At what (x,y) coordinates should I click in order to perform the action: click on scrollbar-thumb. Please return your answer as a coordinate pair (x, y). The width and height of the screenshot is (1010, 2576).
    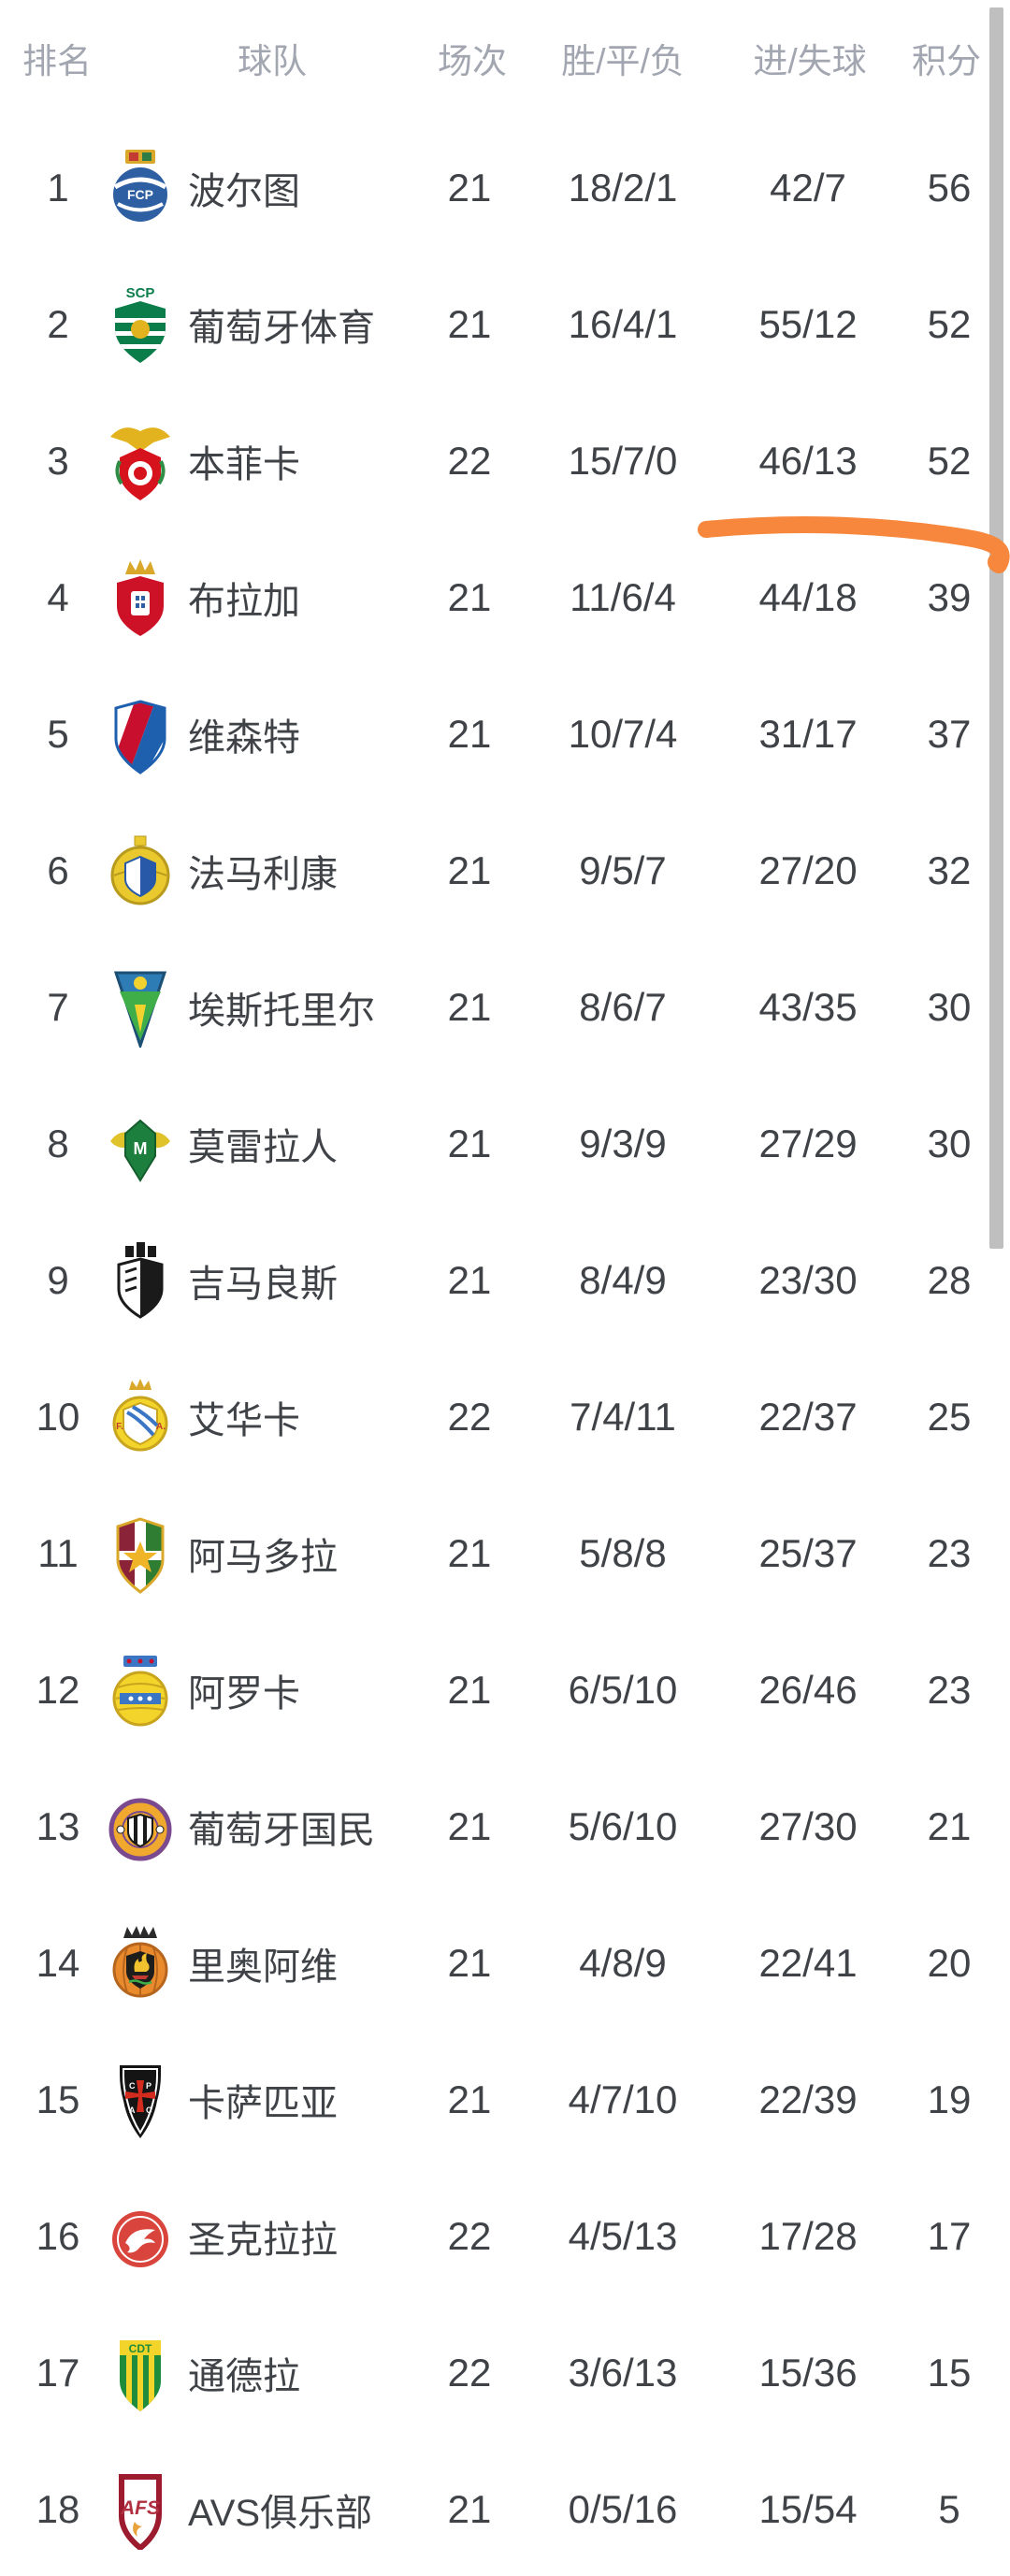
    Looking at the image, I should click on (996, 628).